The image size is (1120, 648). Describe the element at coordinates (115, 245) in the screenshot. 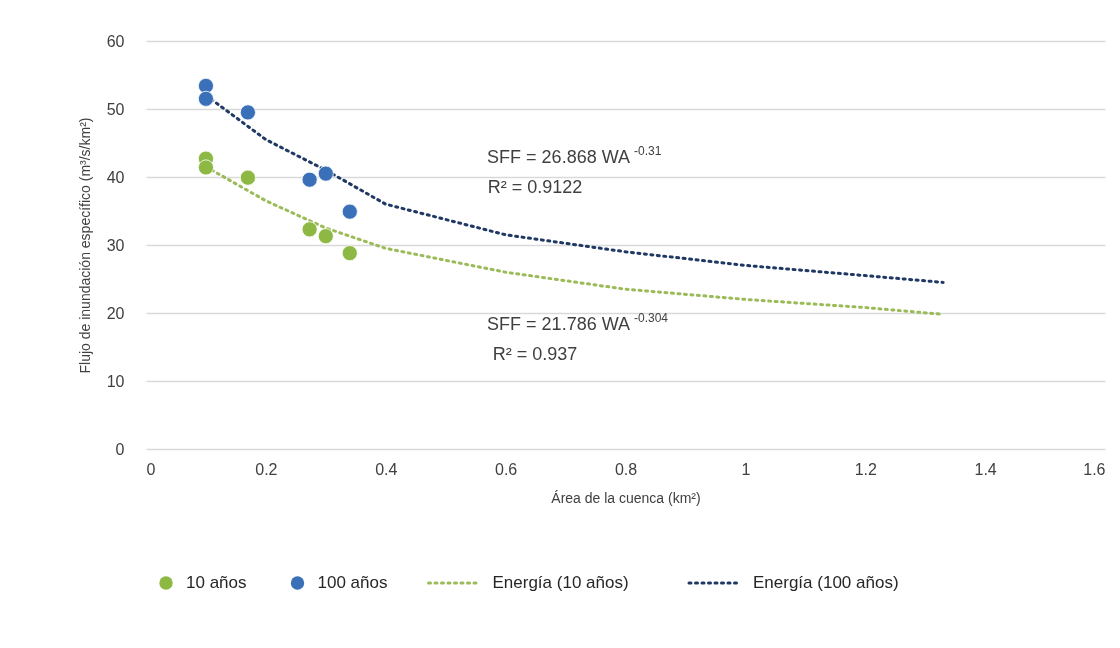

I see `y-tick-label: 30` at that location.